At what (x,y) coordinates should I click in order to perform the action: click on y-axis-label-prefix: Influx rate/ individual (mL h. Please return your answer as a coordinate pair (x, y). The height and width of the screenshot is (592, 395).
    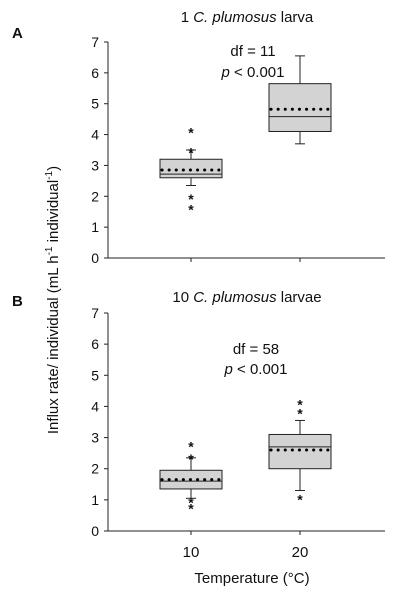
    Looking at the image, I should click on (53, 344).